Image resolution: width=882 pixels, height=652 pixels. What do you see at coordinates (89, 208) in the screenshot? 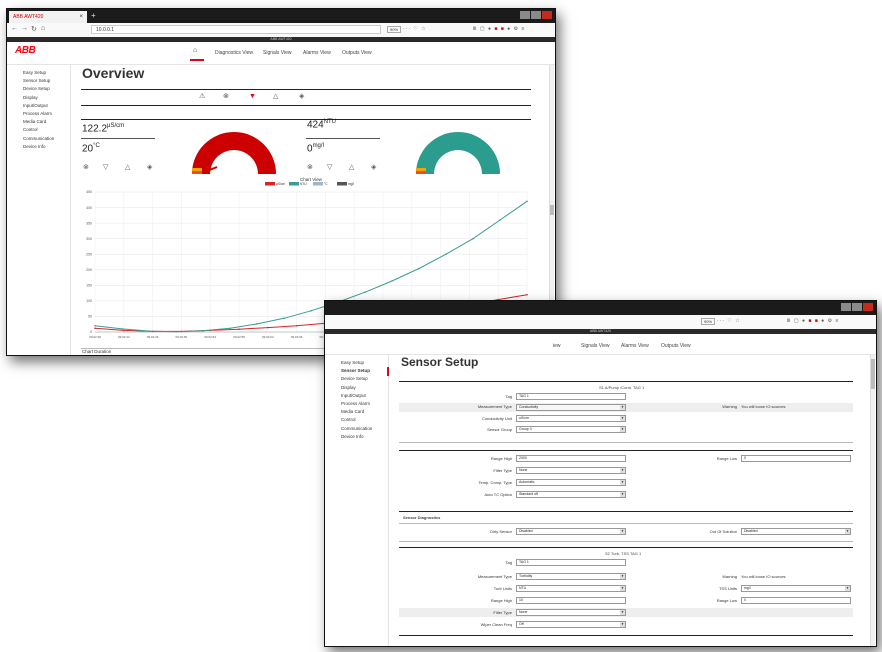
I see `y-tick-label: 400` at bounding box center [89, 208].